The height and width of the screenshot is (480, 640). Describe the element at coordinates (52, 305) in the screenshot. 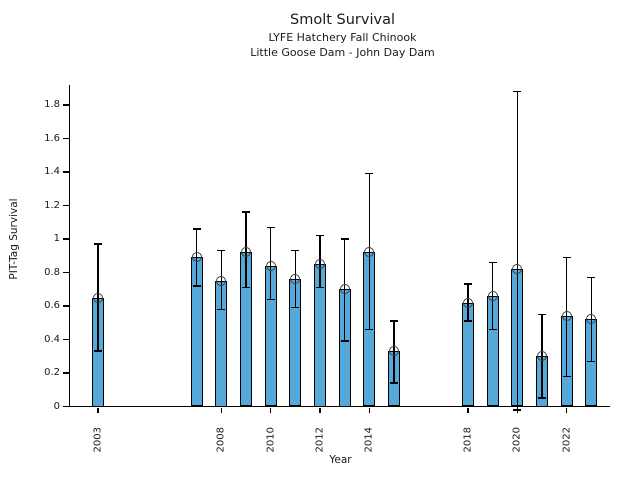

I see `y-tick-label: 0.6` at that location.